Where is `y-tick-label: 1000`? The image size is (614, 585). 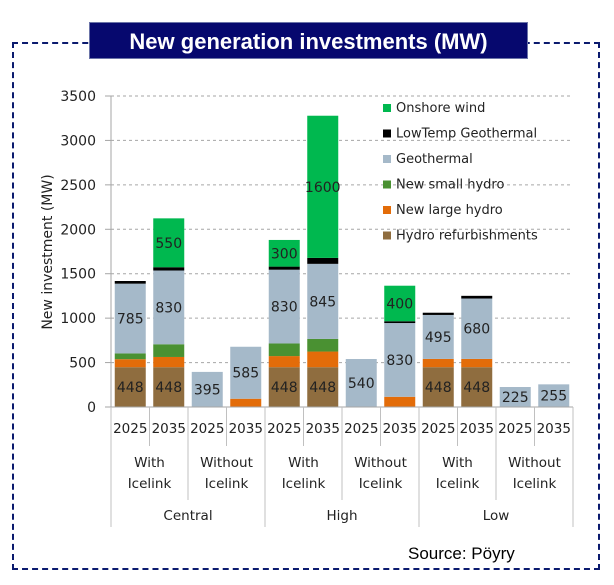
y-tick-label: 1000 is located at coordinates (78, 319).